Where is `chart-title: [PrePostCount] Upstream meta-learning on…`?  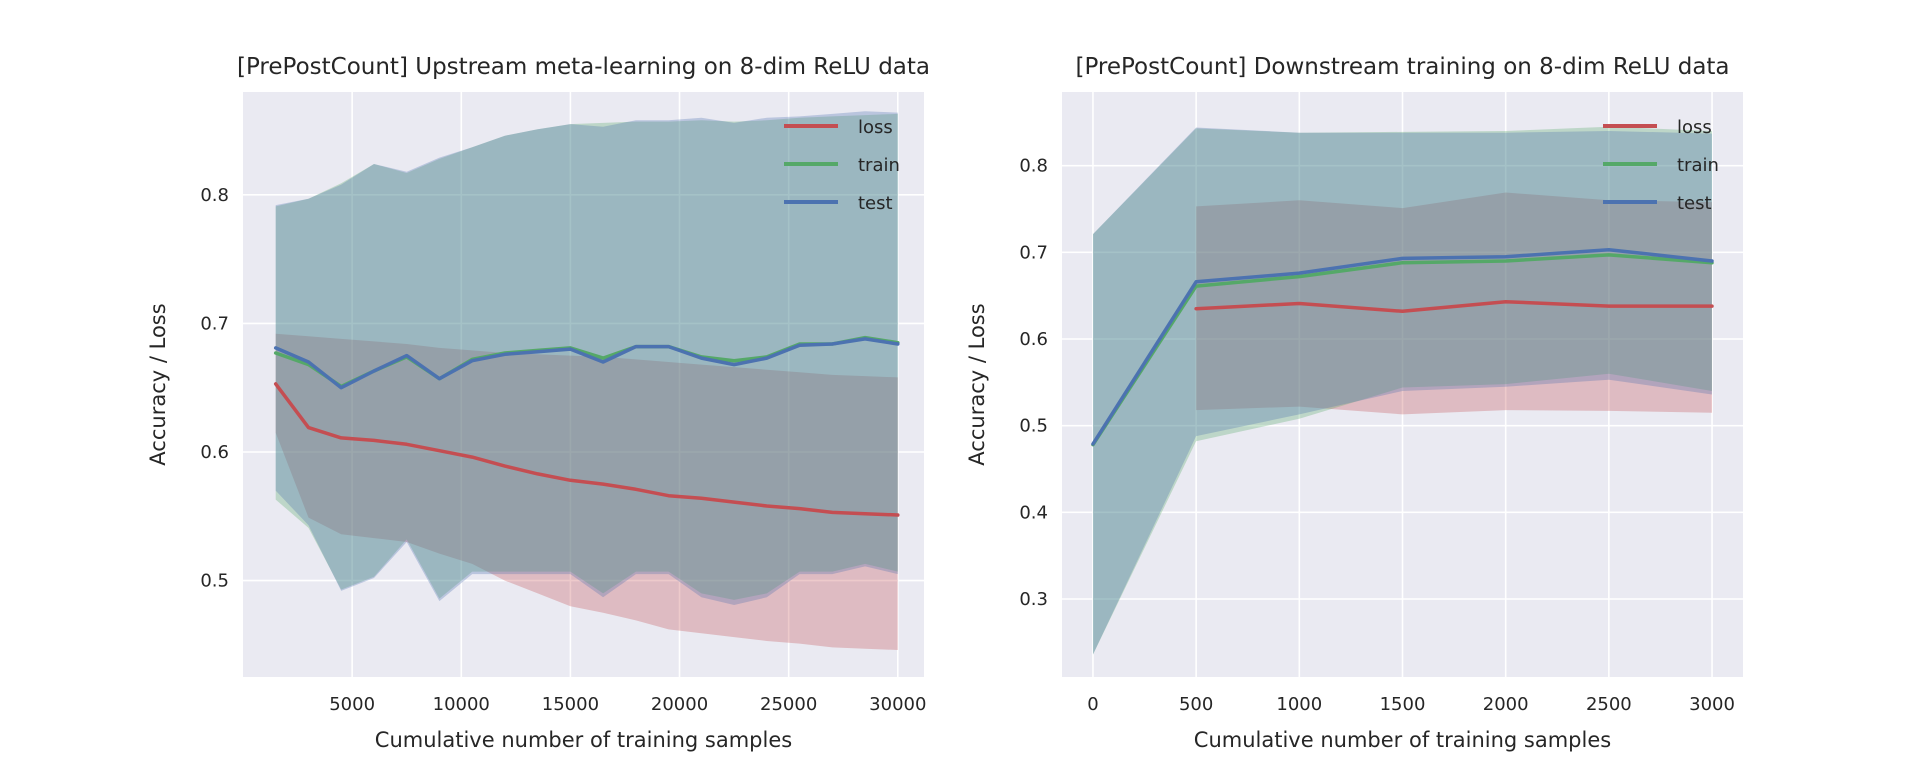 chart-title: [PrePostCount] Upstream meta-learning on… is located at coordinates (583, 67).